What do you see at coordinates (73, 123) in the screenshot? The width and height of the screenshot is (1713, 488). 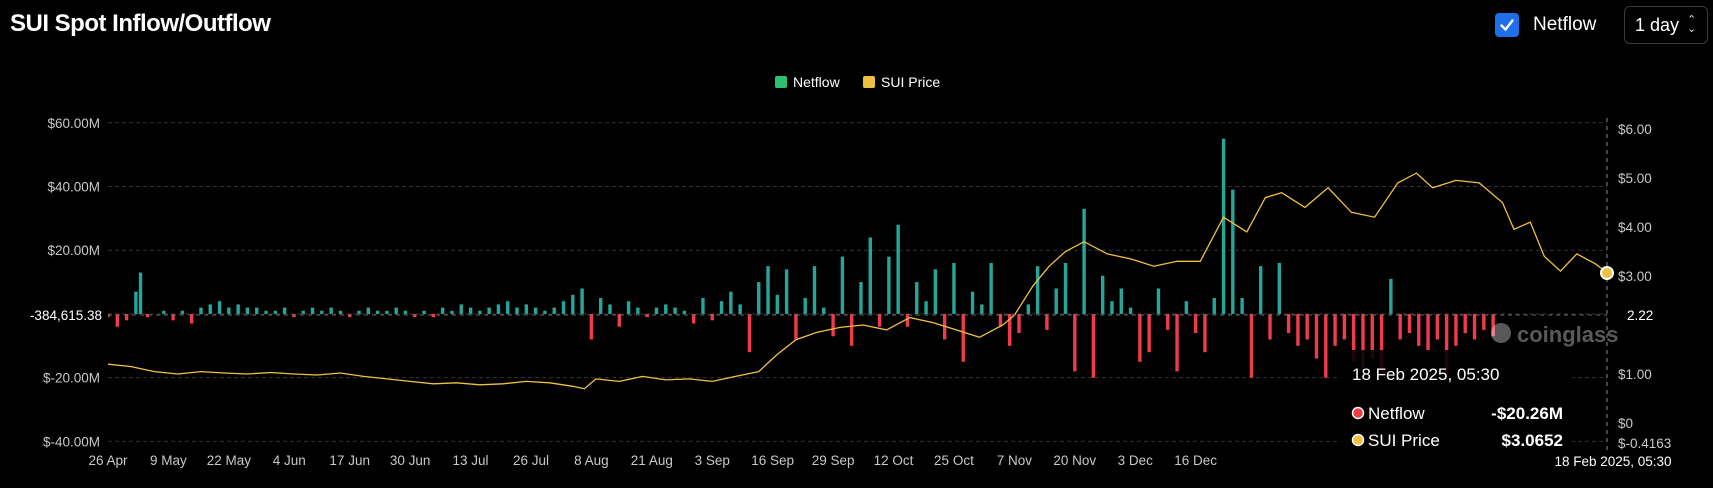 I see `left-tick-label: $60.00M` at bounding box center [73, 123].